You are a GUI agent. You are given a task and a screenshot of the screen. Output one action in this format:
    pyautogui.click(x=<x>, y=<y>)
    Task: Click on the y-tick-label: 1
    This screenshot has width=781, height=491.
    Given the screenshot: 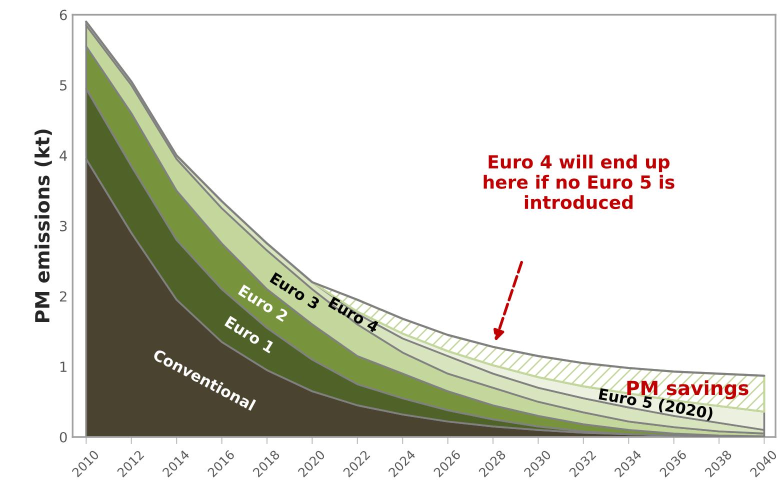 What is the action you would take?
    pyautogui.click(x=63, y=367)
    